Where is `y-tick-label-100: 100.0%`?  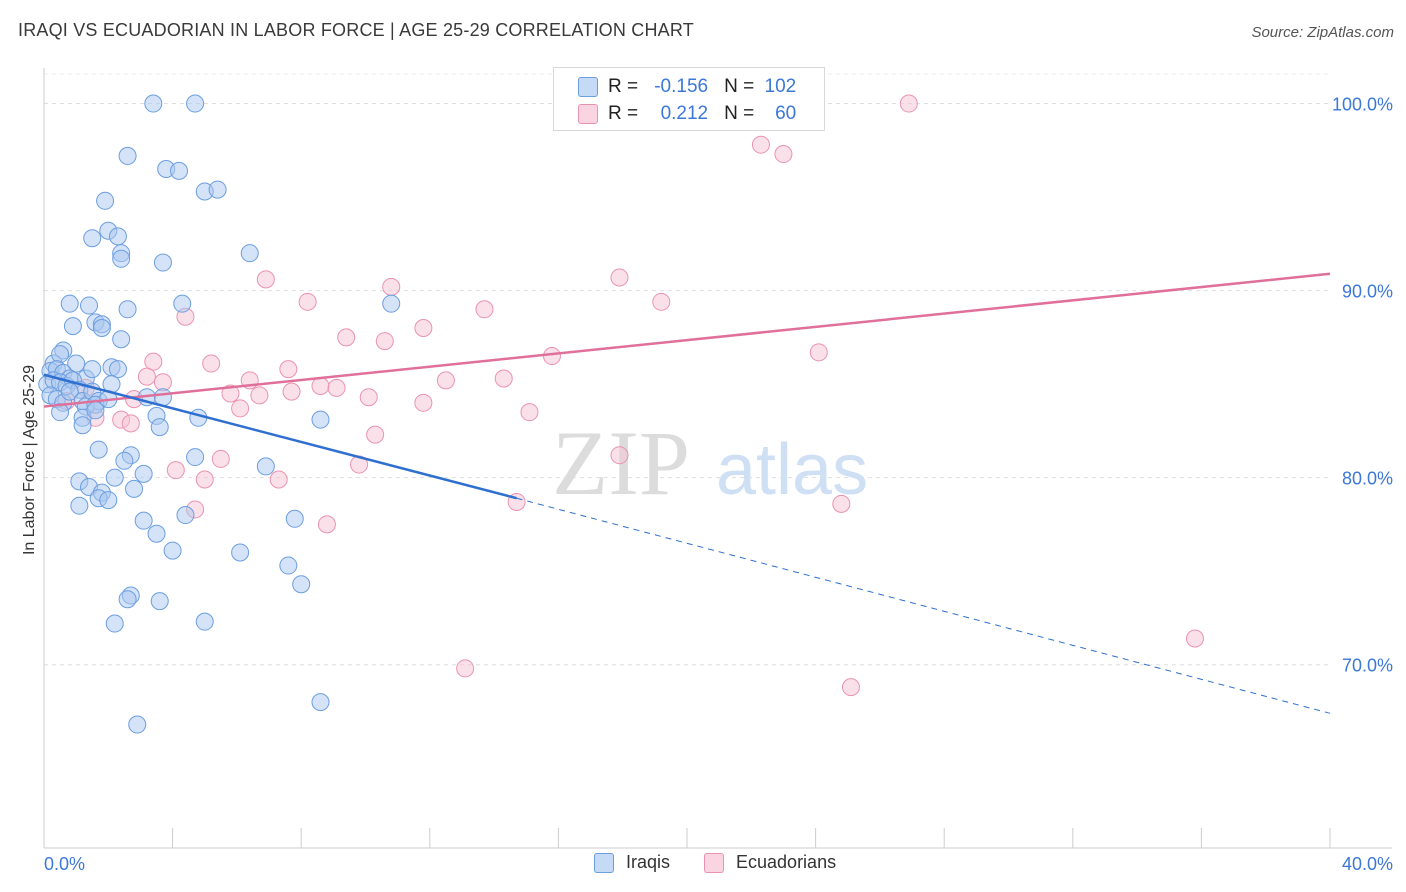 y-tick-label-100: 100.0% is located at coordinates (1362, 105).